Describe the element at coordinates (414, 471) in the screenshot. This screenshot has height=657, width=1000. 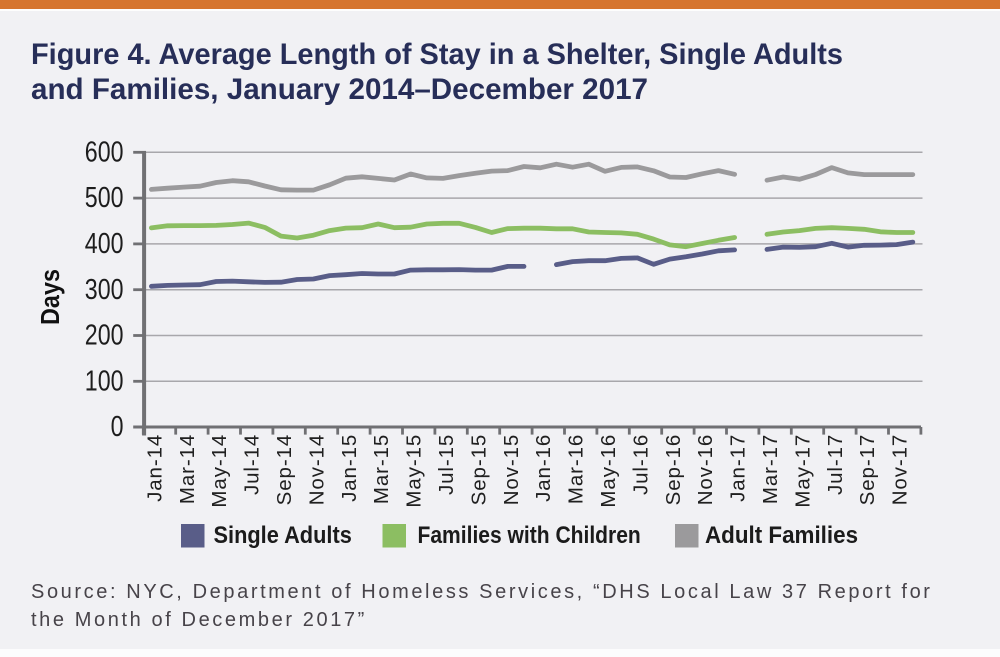
I see `svg-text: May-15` at that location.